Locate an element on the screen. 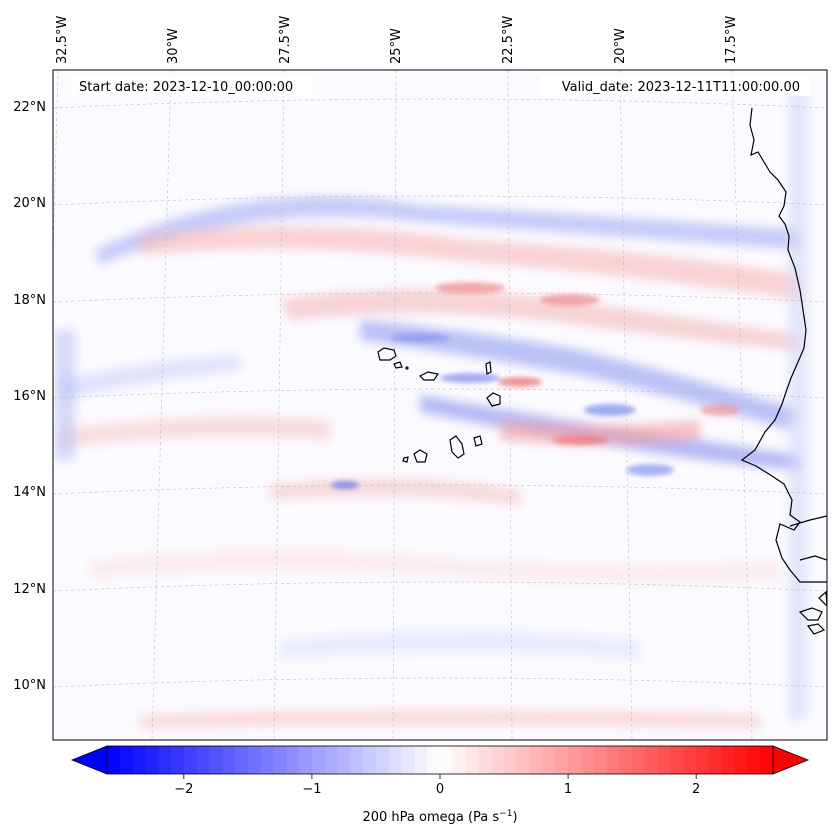 The width and height of the screenshot is (837, 839). lat-label: 10°N is located at coordinates (29, 685).